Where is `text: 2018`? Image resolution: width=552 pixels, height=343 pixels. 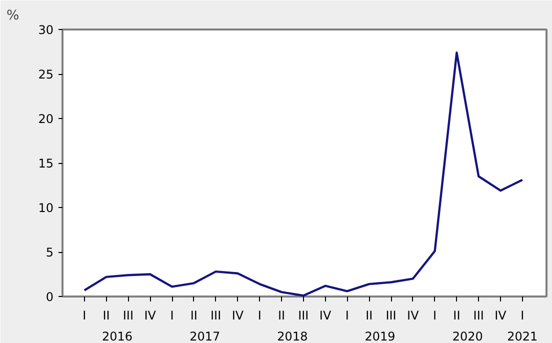
text: 2018 is located at coordinates (292, 336).